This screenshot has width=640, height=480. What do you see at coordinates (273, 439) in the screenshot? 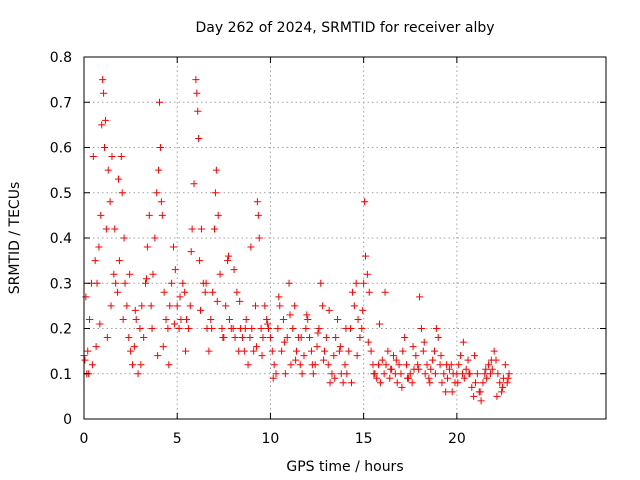
I see `x-tick-labels: 0 5 10 15 20` at bounding box center [273, 439].